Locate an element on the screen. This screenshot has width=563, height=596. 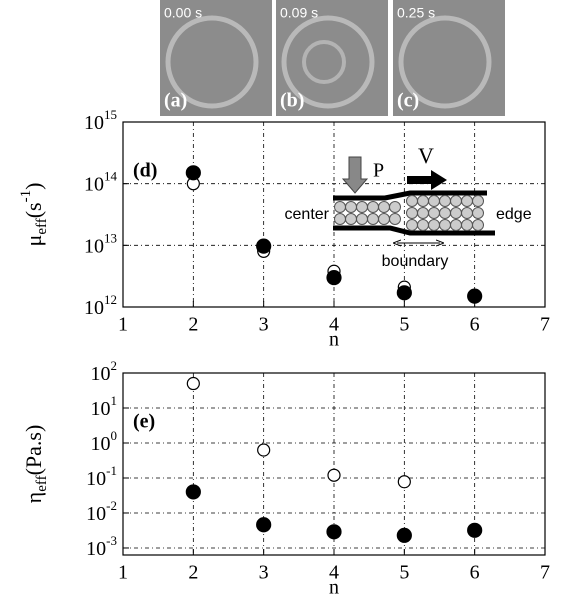
time-label: 0.25 s is located at coordinates (416, 13).